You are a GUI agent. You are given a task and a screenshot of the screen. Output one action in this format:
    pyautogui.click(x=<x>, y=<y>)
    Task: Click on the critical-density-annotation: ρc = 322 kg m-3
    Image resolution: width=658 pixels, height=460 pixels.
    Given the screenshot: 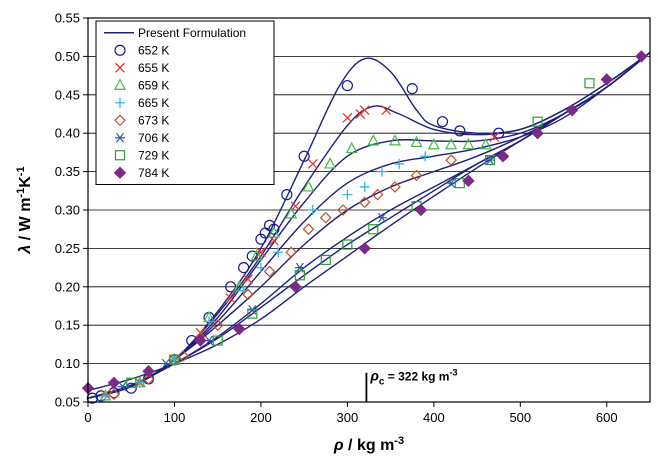 What is the action you would take?
    pyautogui.click(x=411, y=384)
    